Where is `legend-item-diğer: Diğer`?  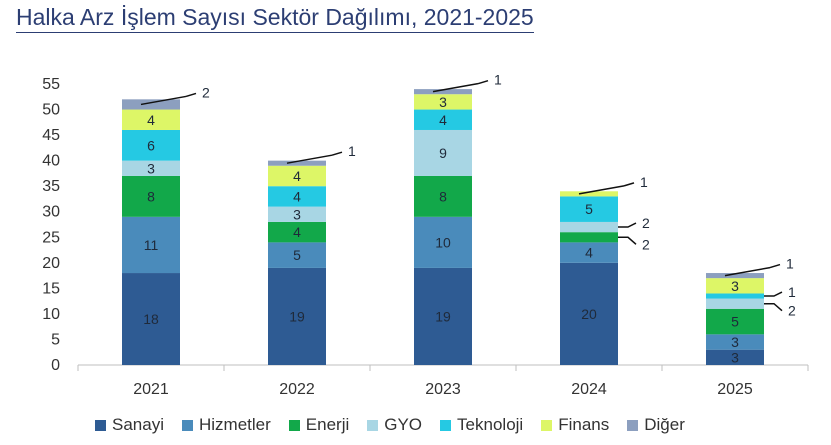
legend-item-diğer: Diğer is located at coordinates (656, 425).